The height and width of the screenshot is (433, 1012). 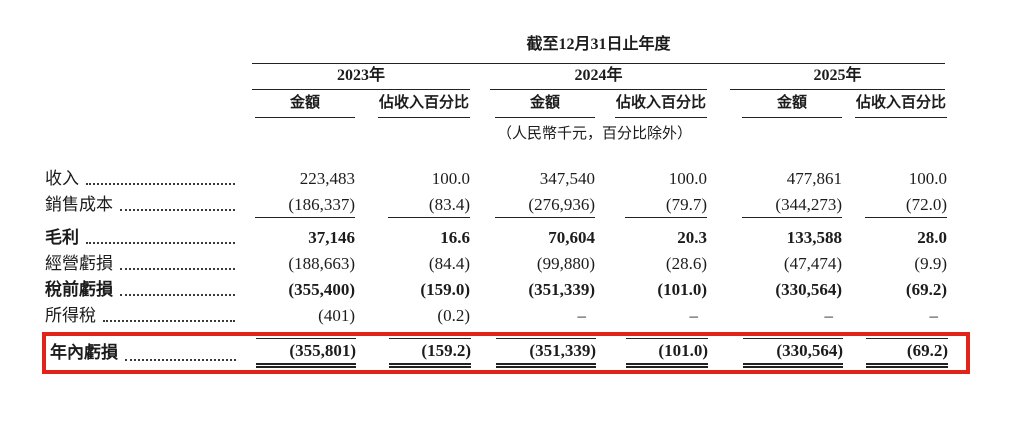 I want to click on value-cell: 477,861, so click(x=774, y=179).